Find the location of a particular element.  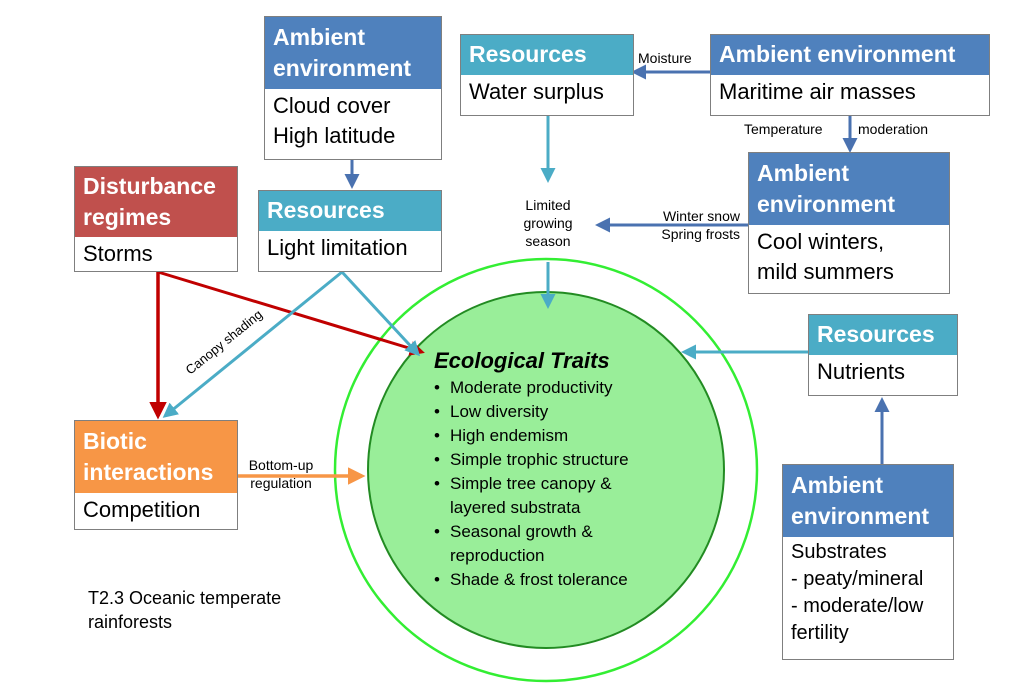

trait-item: • Seasonal growth & is located at coordinates (568, 532).